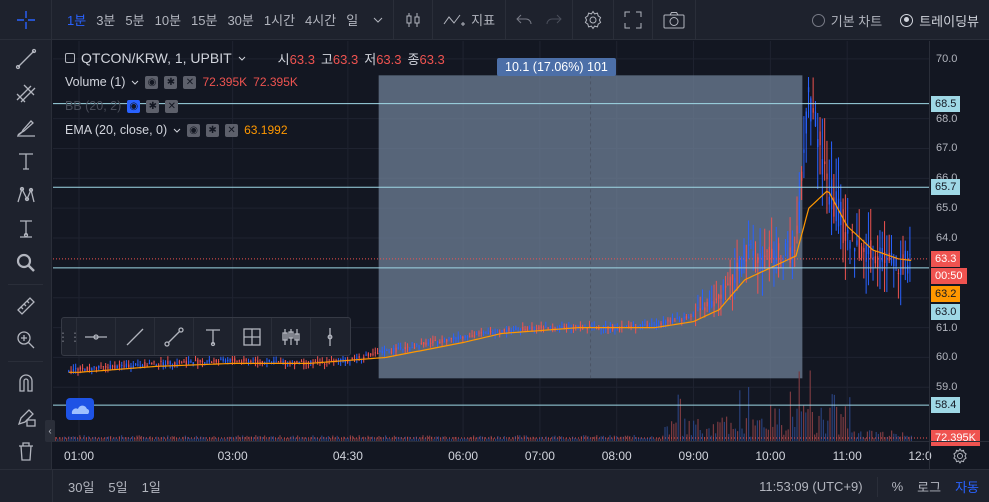 The width and height of the screenshot is (989, 502). Describe the element at coordinates (946, 187) in the screenshot. I see `price-label: 65.7` at that location.